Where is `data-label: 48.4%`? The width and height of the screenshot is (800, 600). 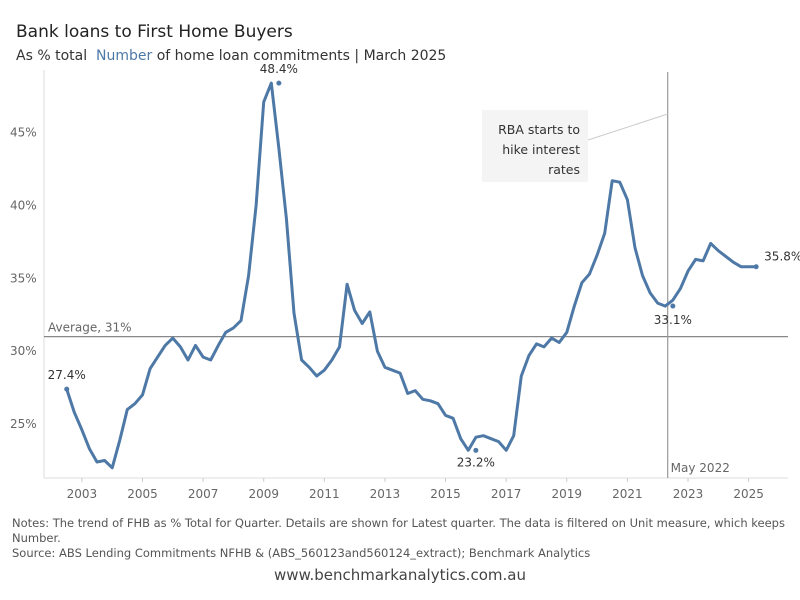
data-label: 48.4% is located at coordinates (279, 69).